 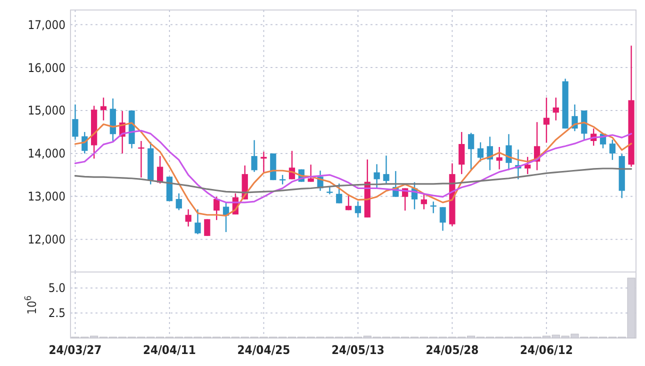 What do you see at coordinates (263, 350) in the screenshot?
I see `x-tick-label: 24/04/25` at bounding box center [263, 350].